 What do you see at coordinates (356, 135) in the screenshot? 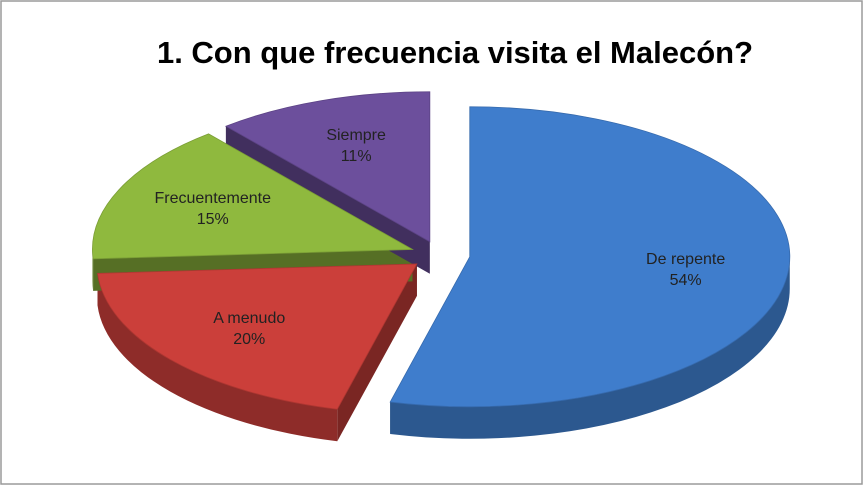
I see `slice-label: Siempre` at bounding box center [356, 135].